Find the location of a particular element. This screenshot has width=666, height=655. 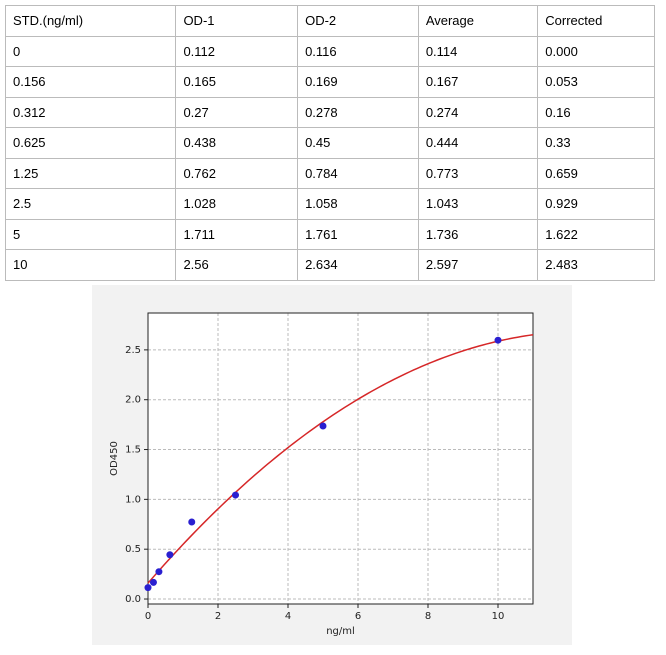

table-cell: 1.058 is located at coordinates (358, 204).